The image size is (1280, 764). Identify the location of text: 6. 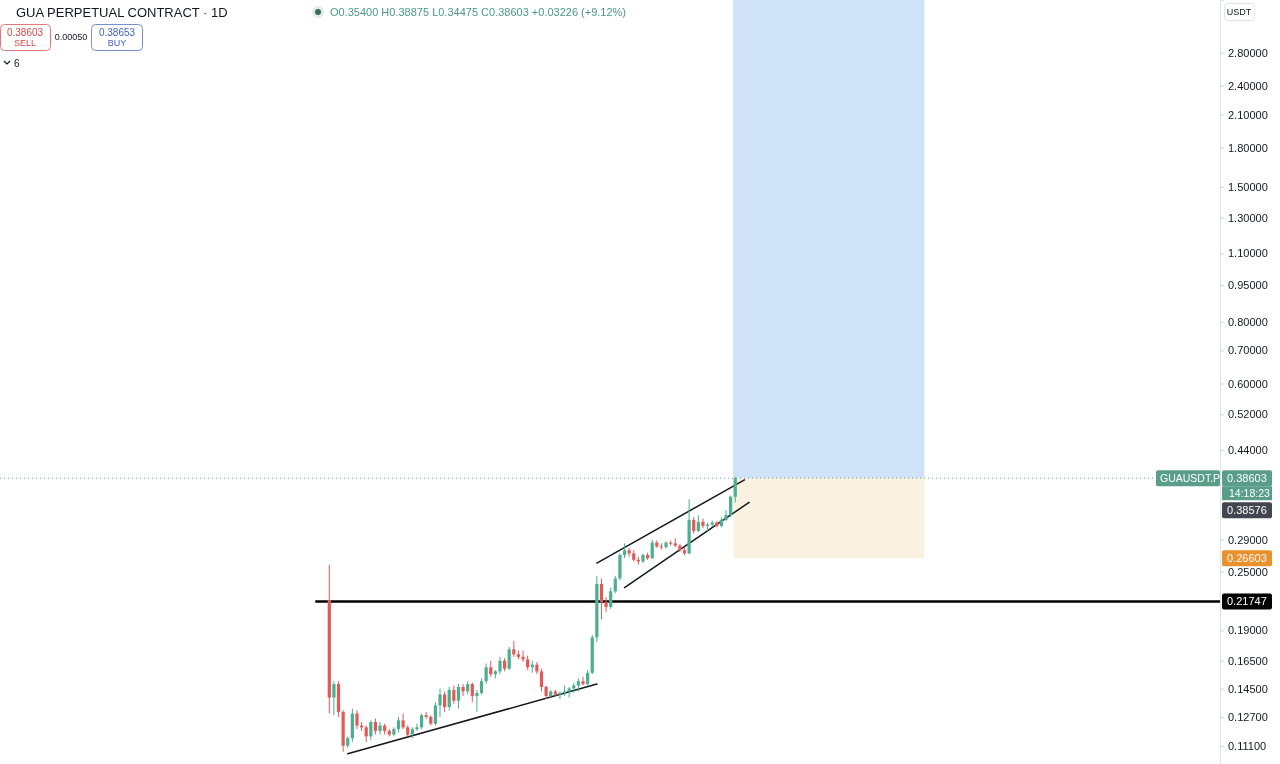
(17, 63).